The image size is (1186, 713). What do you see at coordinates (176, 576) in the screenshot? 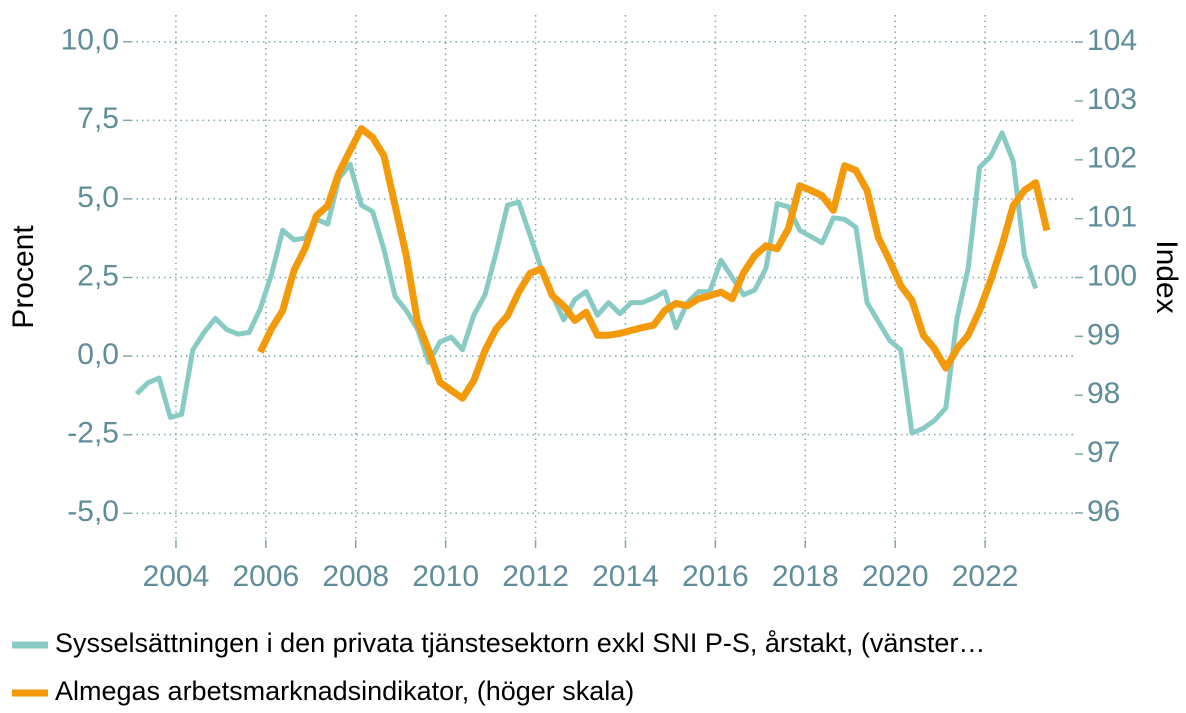
I see `x-tick-label: 2004` at bounding box center [176, 576].